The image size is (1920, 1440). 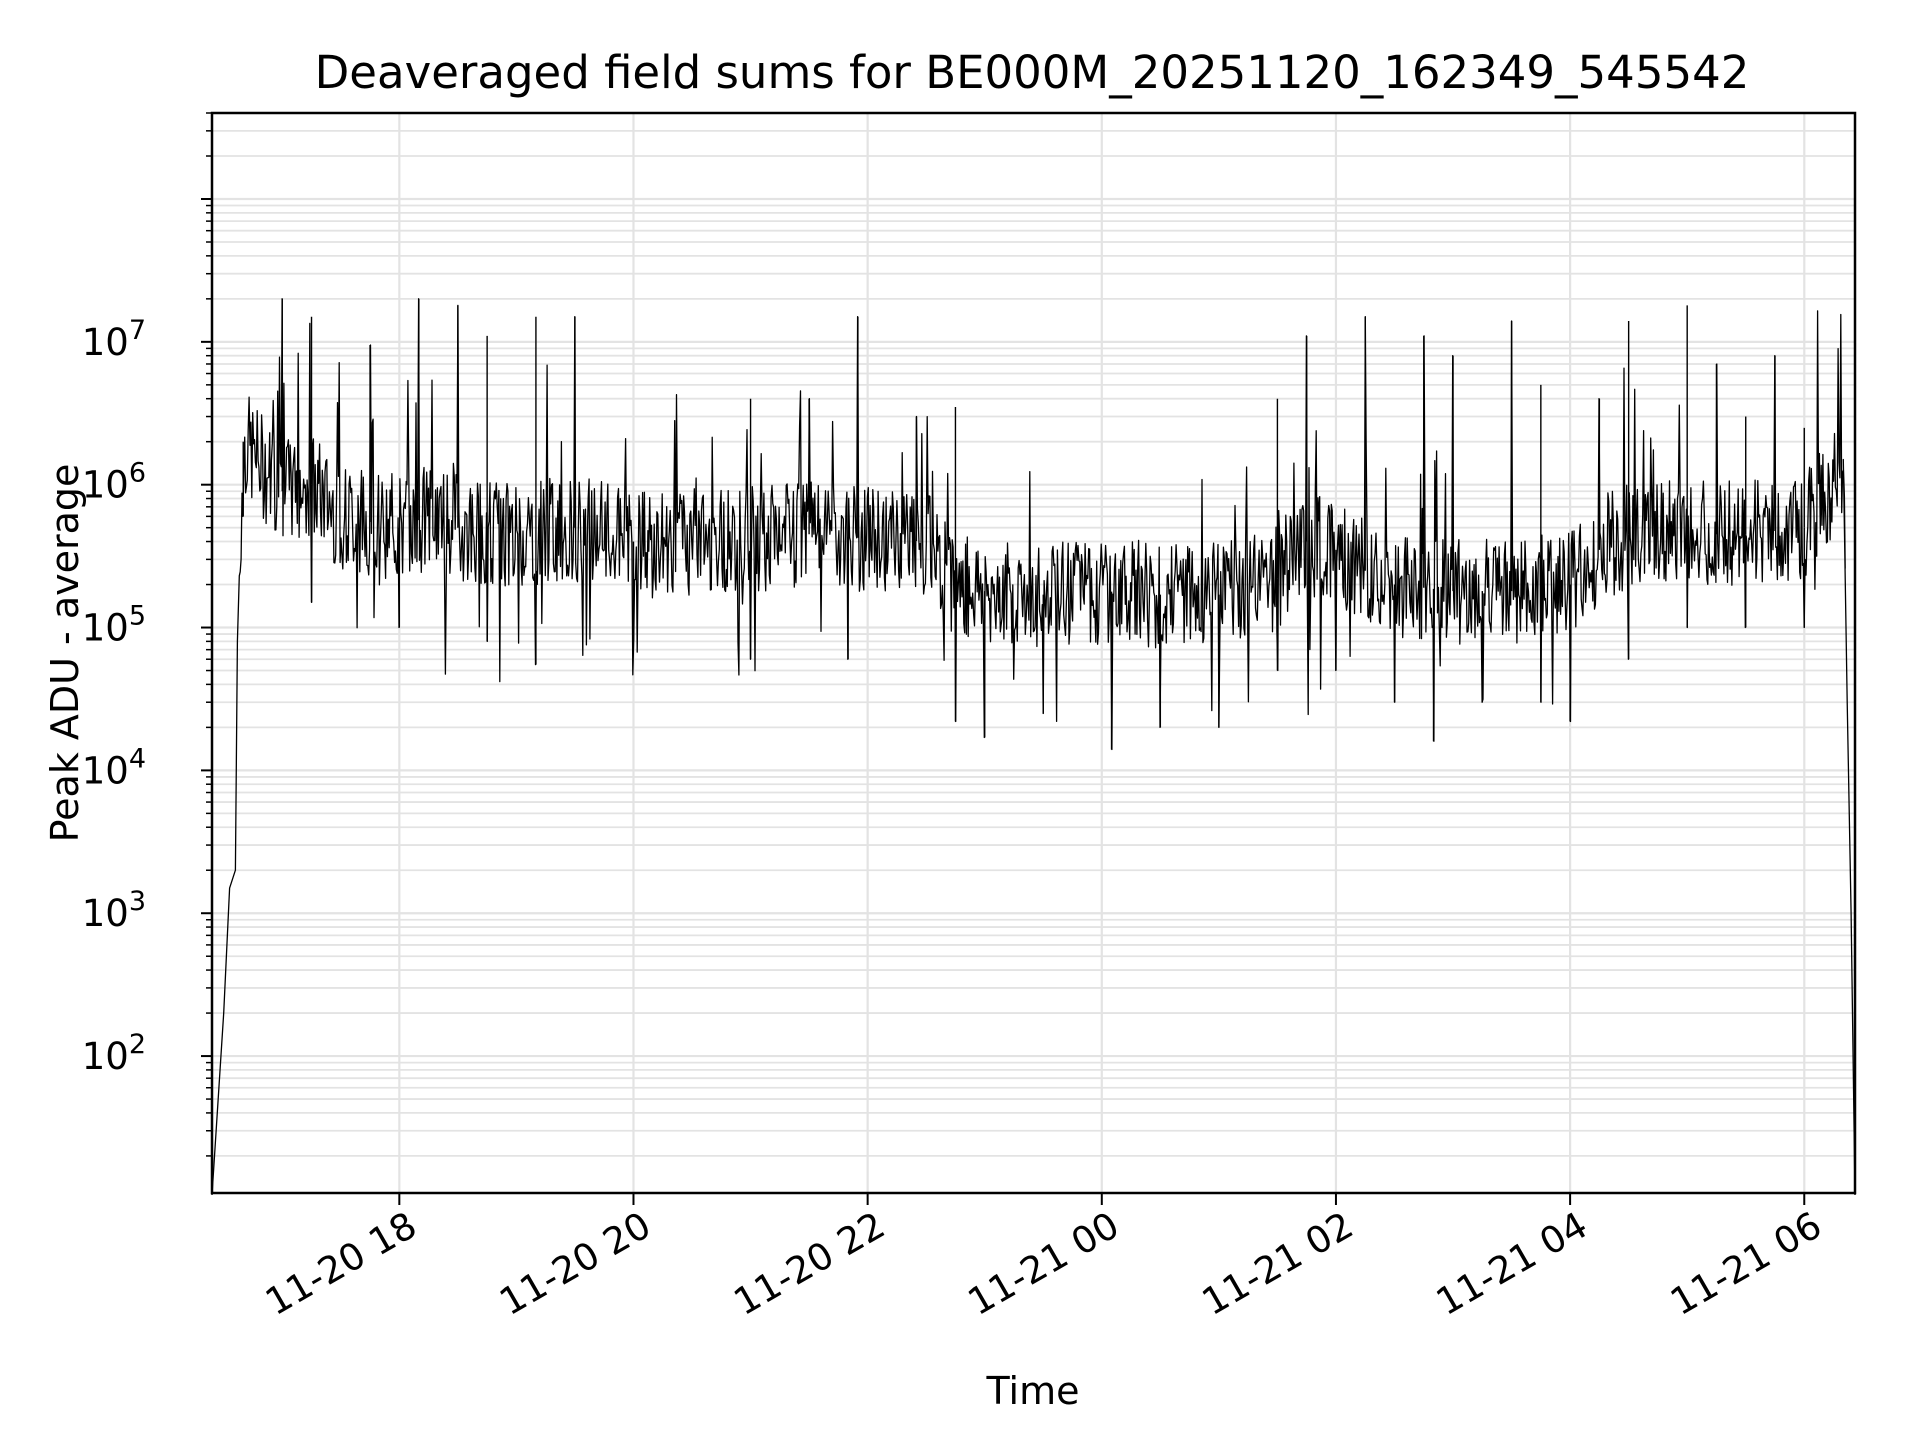 I want to click on y-tick-label: 10⁷, so click(x=114, y=339).